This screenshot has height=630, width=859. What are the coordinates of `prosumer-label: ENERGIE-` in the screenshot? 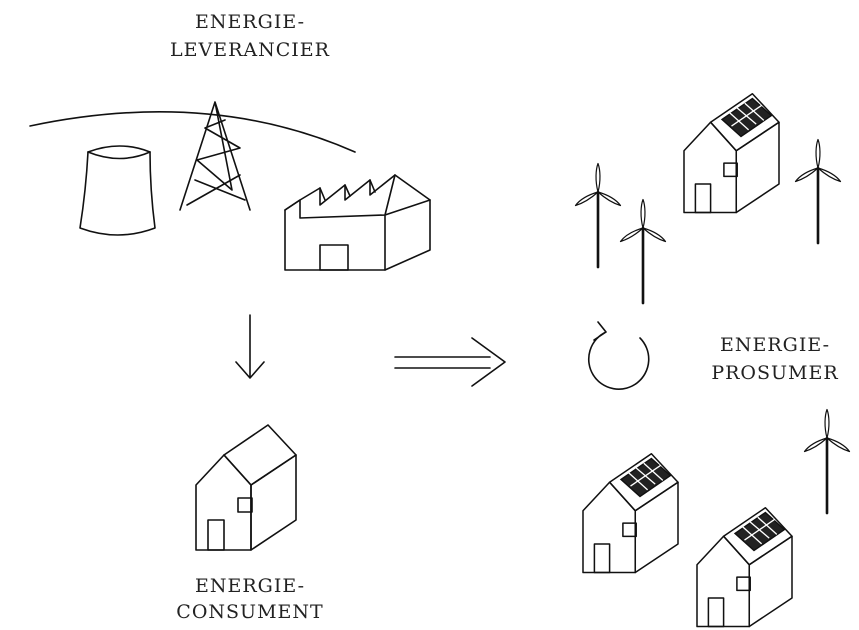 It's located at (775, 345).